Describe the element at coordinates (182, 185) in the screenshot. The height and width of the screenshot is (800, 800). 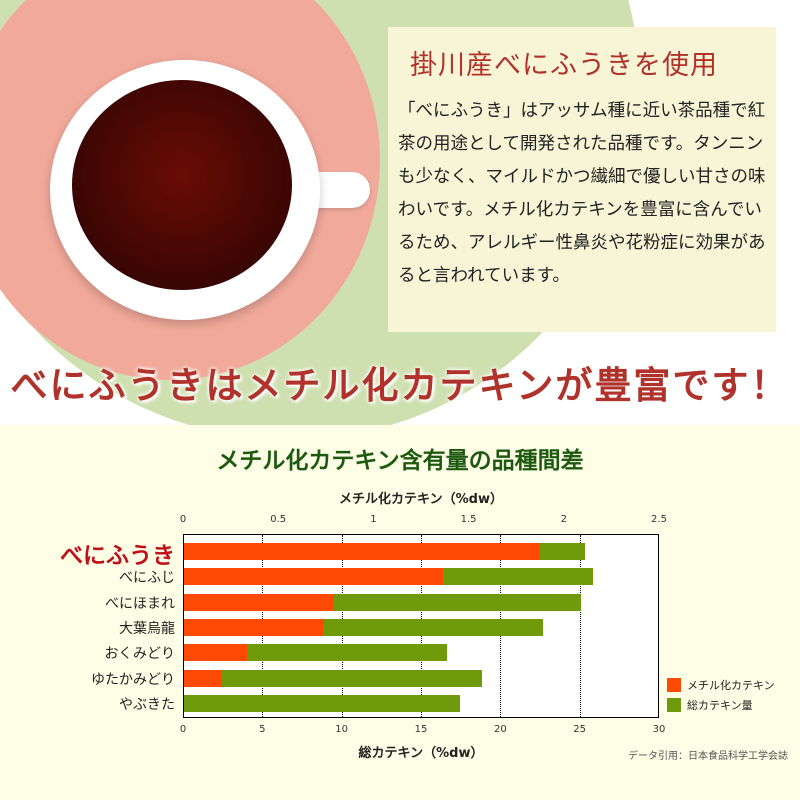
I see `black-tea-image` at that location.